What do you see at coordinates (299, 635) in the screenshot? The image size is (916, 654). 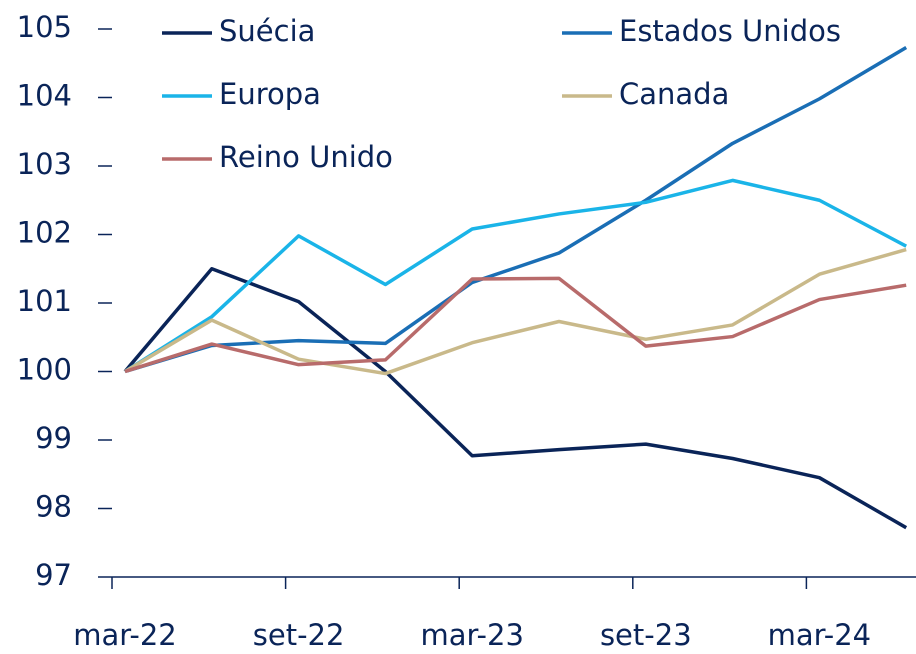 I see `x-tick-label: set-22` at bounding box center [299, 635].